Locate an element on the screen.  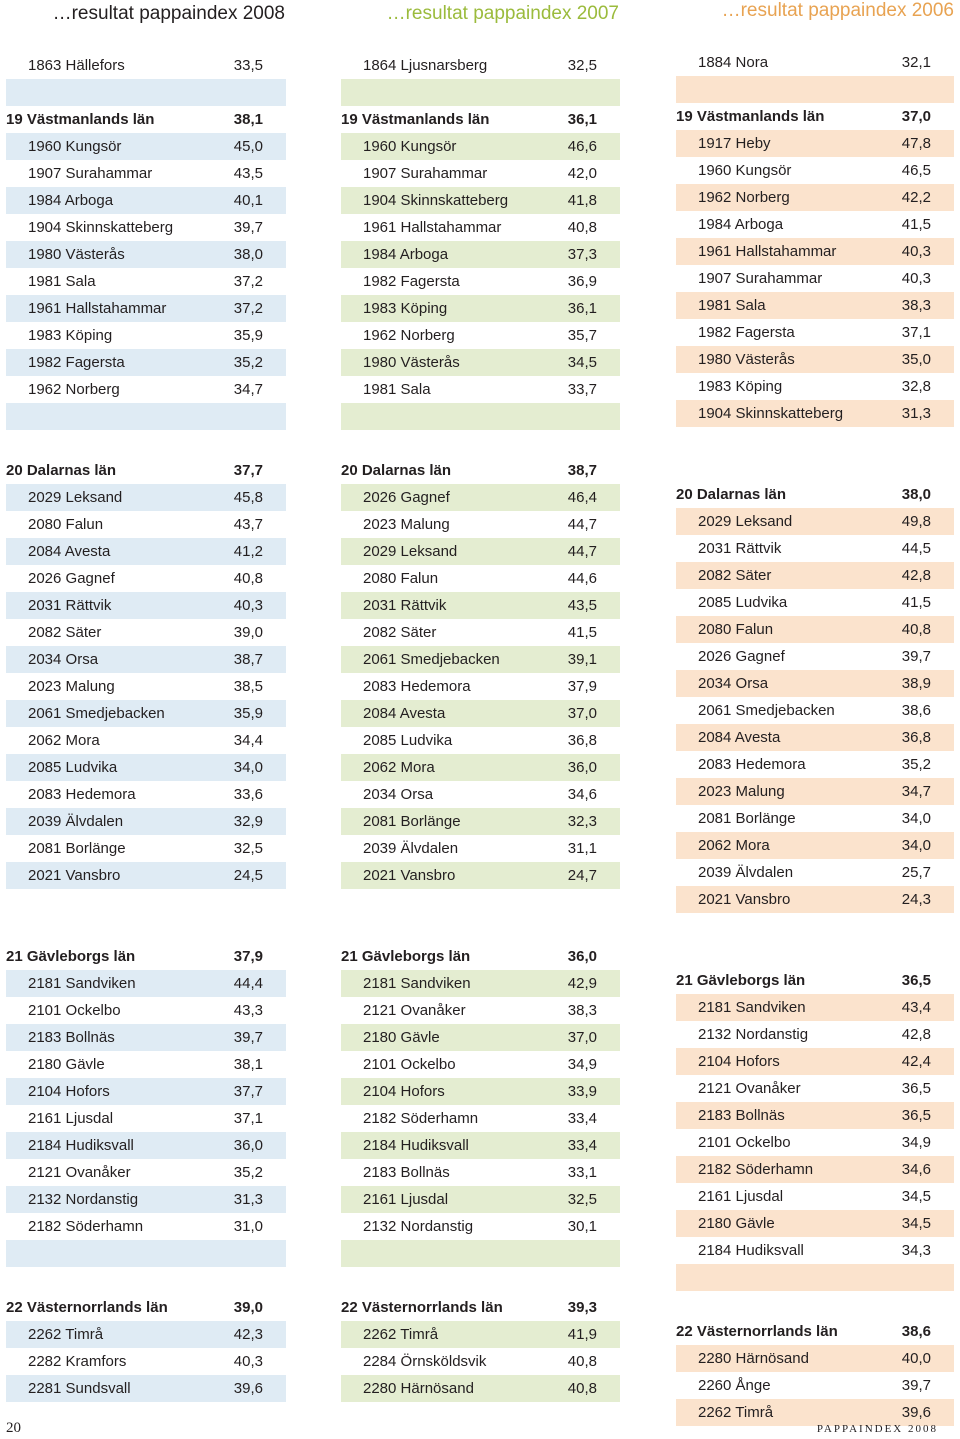
table-row: 1961 Hallstahammar 37,2 is located at coordinates (146, 308).